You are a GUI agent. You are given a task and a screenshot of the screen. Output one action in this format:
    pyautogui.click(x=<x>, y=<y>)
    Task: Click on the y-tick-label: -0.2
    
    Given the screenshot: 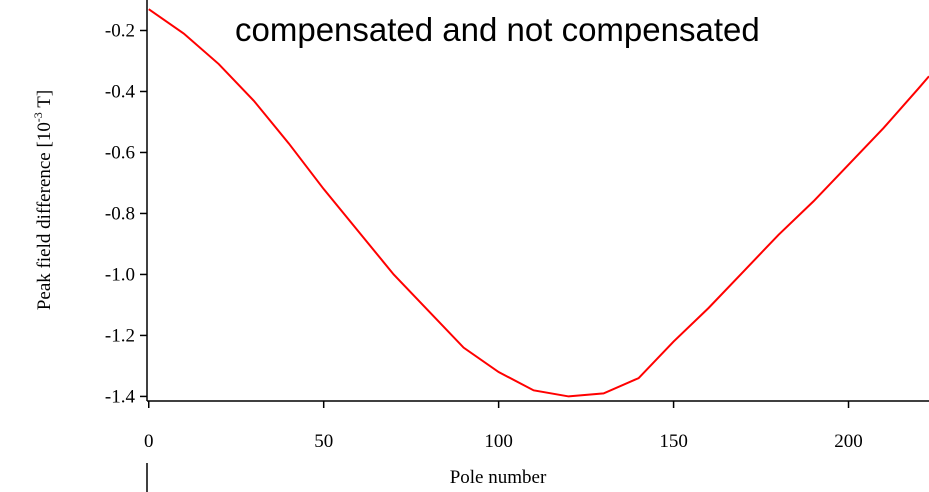 What is the action you would take?
    pyautogui.click(x=120, y=30)
    